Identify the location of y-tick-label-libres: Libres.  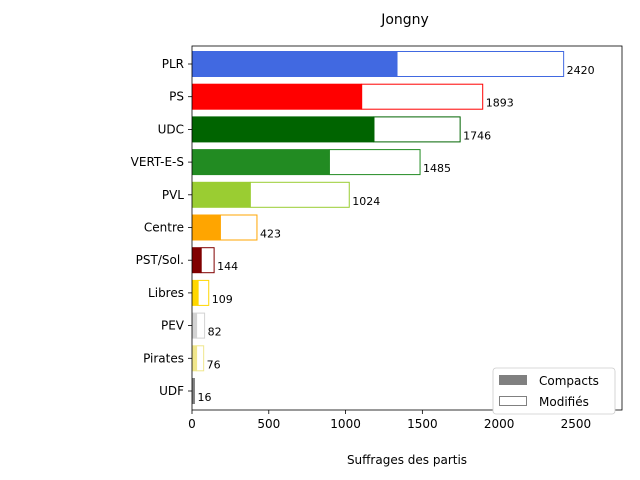
(166, 293).